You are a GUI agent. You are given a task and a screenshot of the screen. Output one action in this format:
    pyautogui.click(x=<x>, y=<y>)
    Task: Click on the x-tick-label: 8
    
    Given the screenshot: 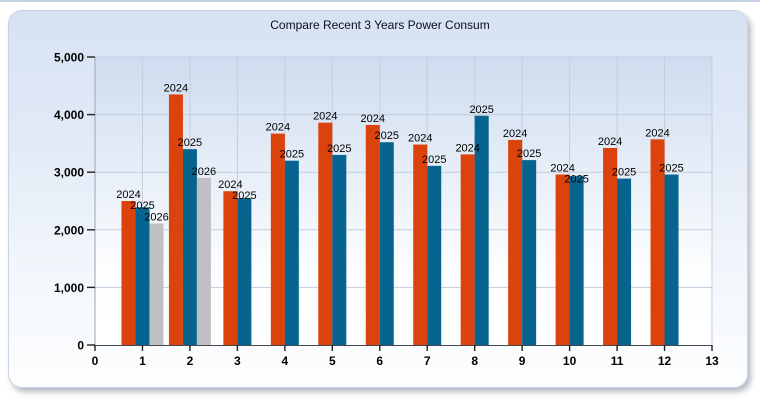 What is the action you would take?
    pyautogui.click(x=474, y=361)
    